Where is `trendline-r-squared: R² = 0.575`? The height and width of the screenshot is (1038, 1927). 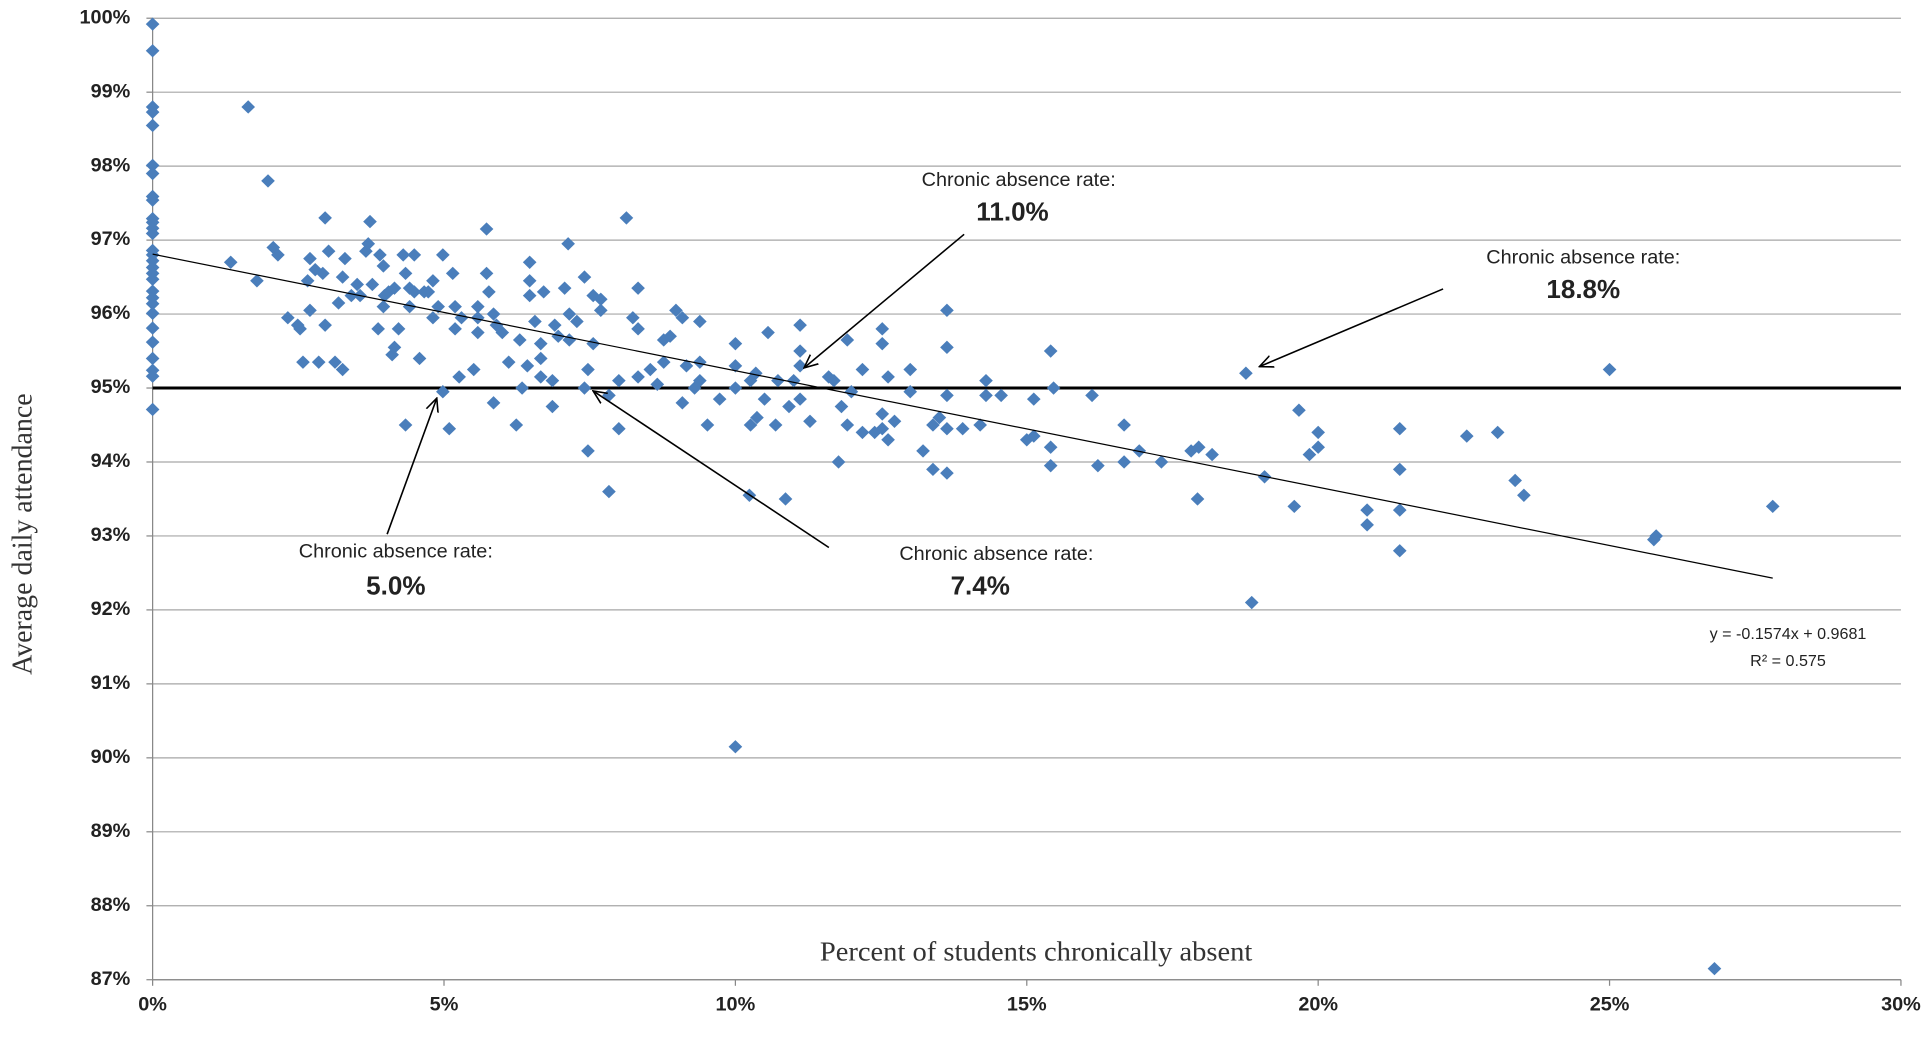 trendline-r-squared: R² = 0.575 is located at coordinates (1788, 661).